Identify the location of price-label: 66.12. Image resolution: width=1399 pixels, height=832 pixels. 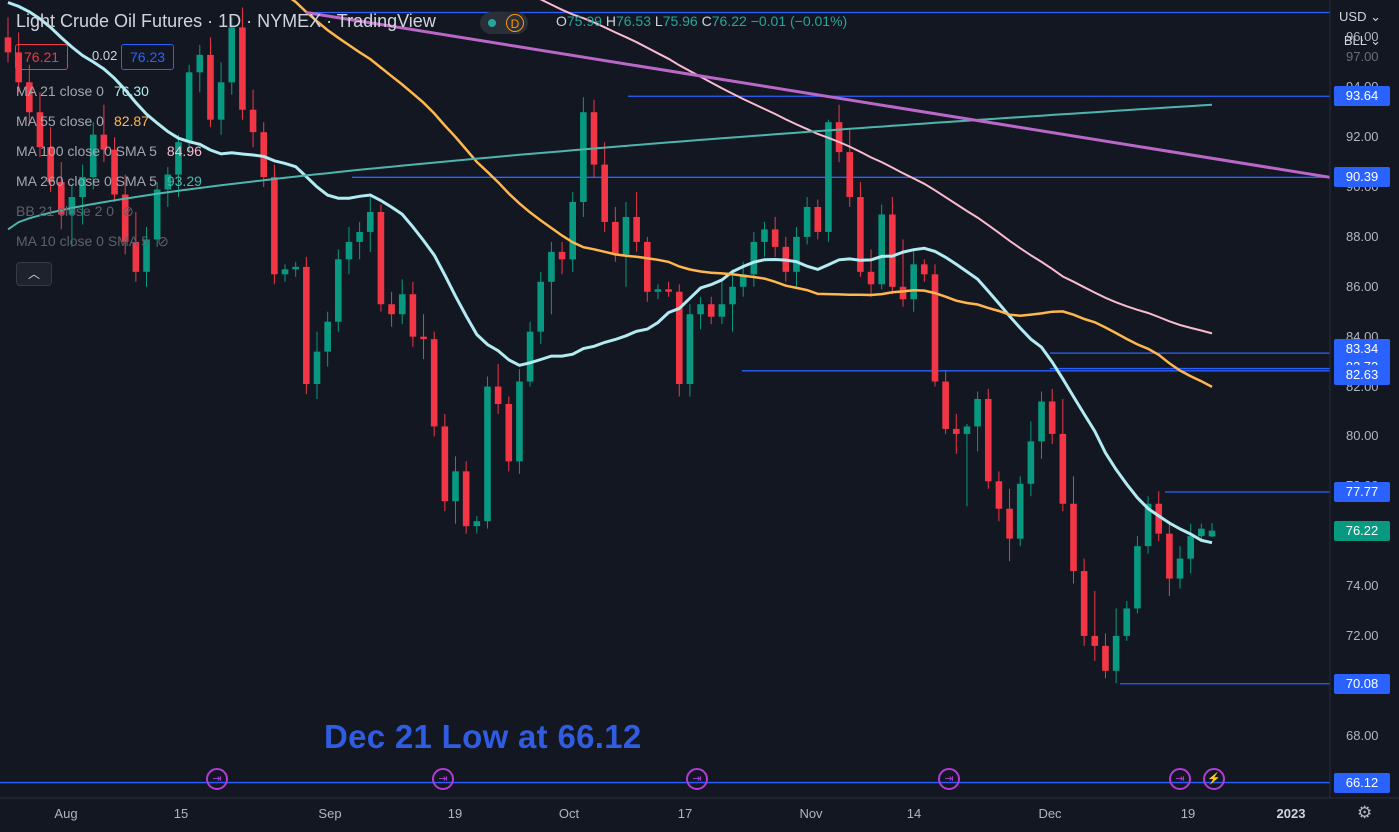
(1362, 782).